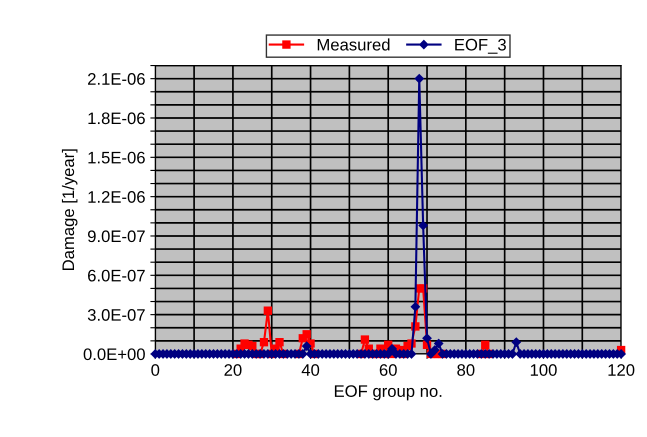 The image size is (647, 437). Describe the element at coordinates (70, 209) in the screenshot. I see `y-axis-title: Damage [1/year]` at that location.